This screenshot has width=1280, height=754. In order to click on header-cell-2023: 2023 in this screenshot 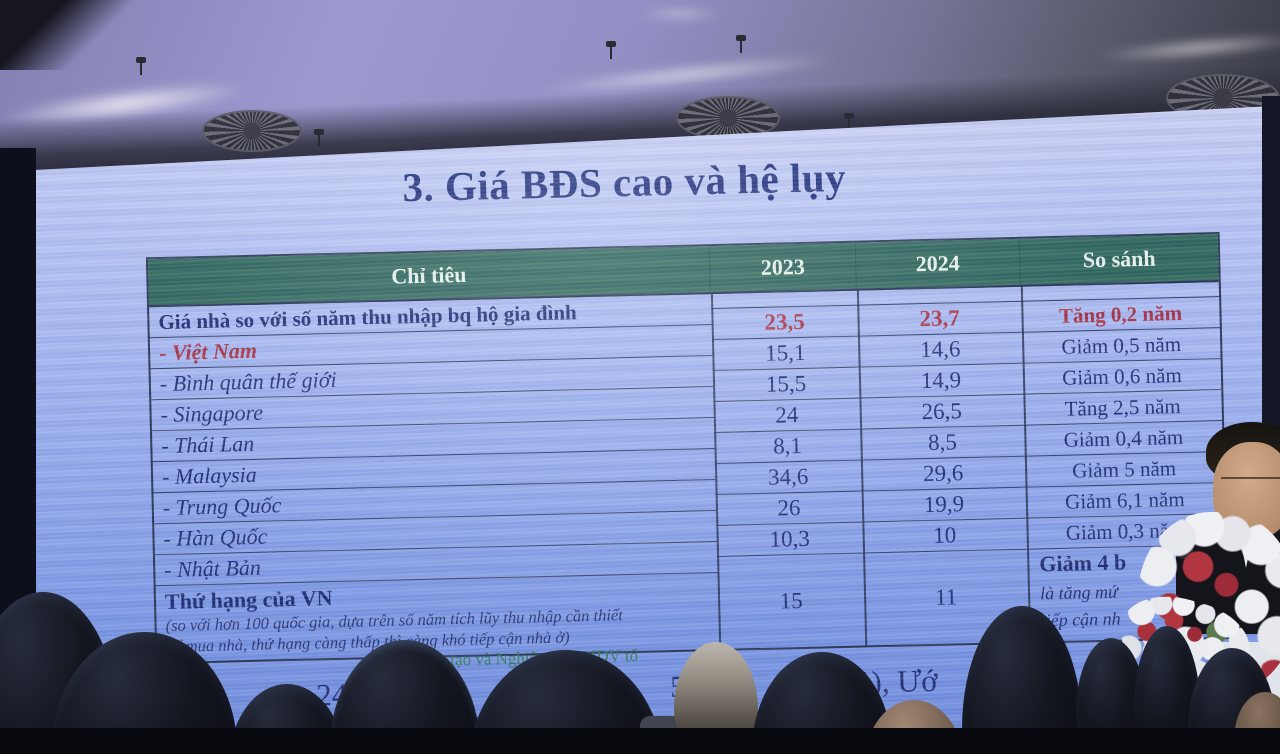, I will do `click(783, 267)`.